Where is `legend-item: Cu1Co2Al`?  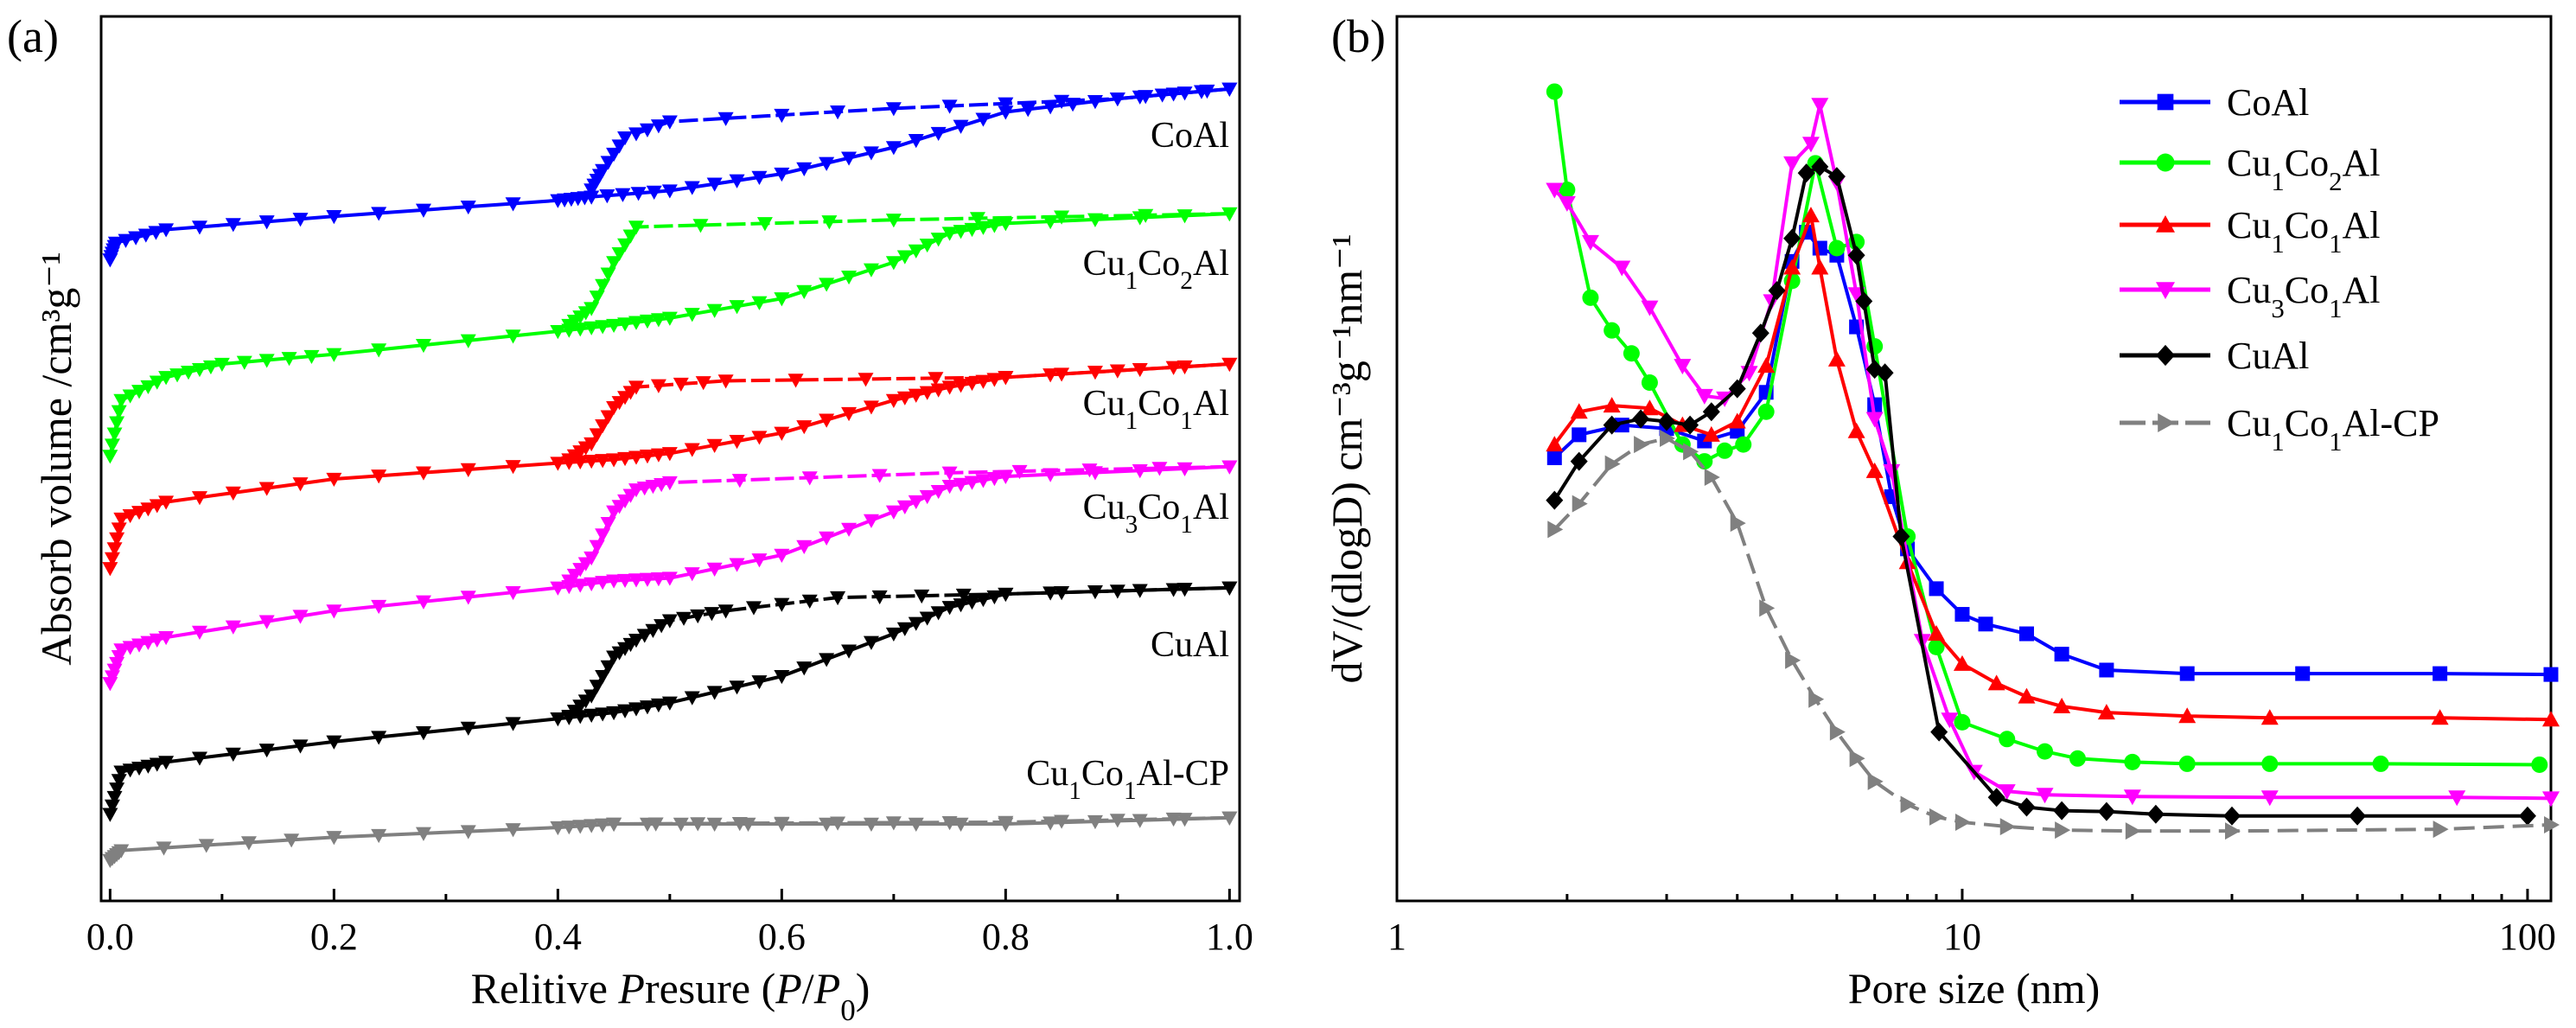
legend-item: Cu1Co2Al is located at coordinates (2250, 169).